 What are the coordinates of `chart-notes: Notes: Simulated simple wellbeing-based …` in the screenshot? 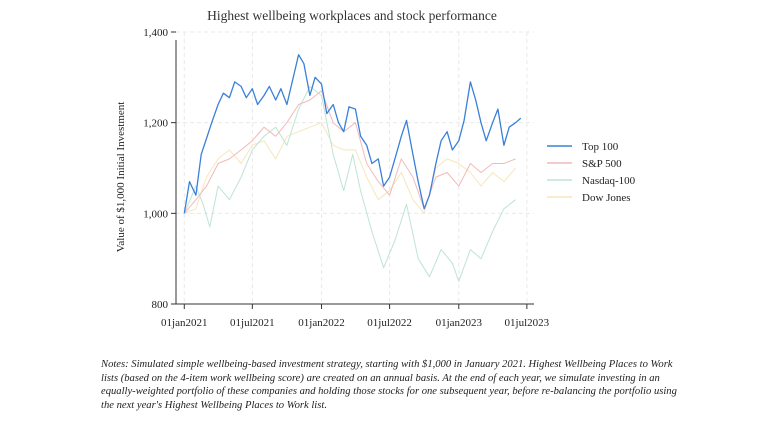 It's located at (389, 385).